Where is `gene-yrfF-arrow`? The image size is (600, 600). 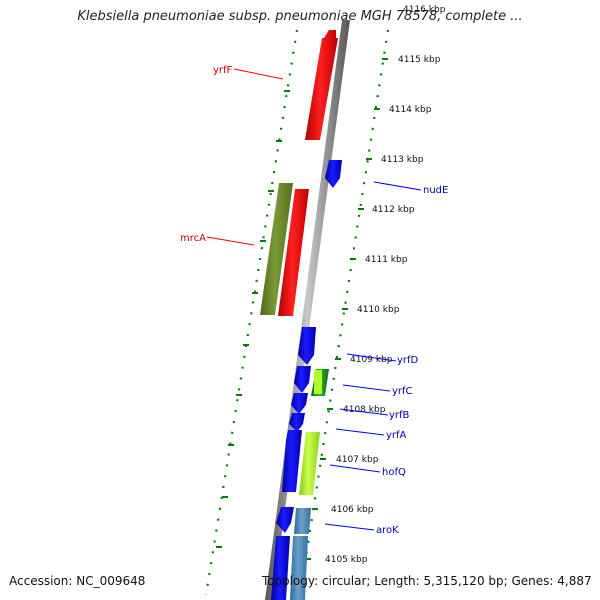
gene-yrfF-arrow is located at coordinates (321, 85).